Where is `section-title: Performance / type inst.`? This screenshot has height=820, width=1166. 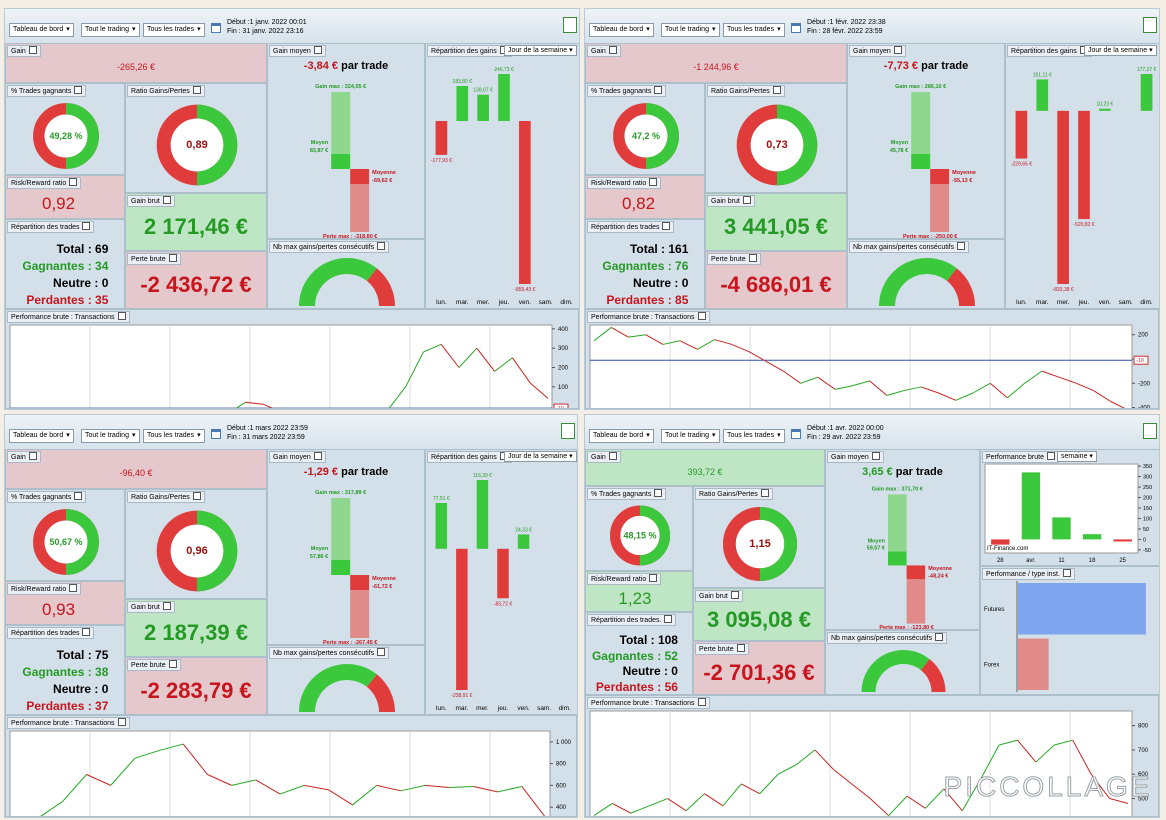 section-title: Performance / type inst. is located at coordinates (1023, 574).